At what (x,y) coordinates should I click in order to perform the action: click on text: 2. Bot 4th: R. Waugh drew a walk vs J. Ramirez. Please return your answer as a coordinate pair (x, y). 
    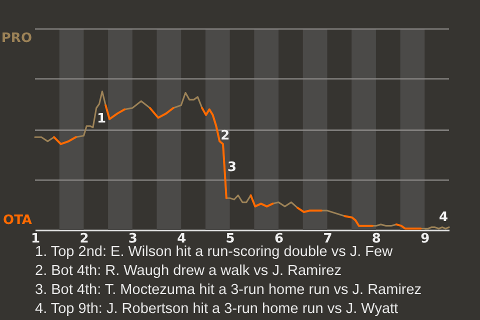
    Looking at the image, I should click on (188, 271).